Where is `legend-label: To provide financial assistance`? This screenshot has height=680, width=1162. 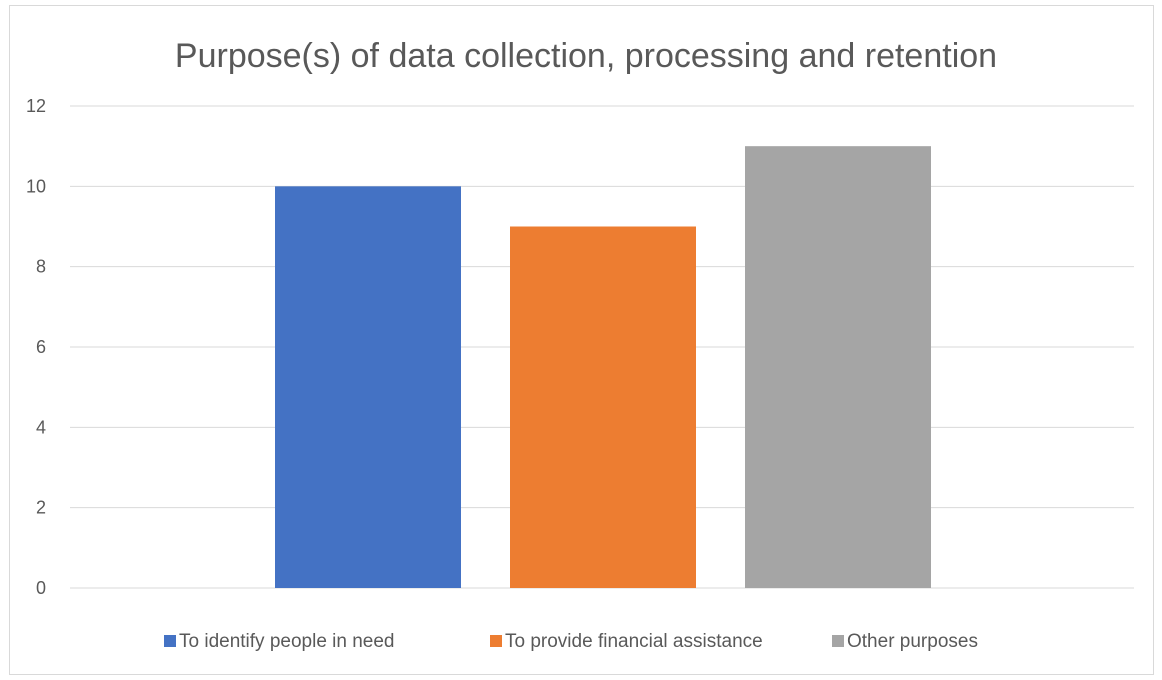 legend-label: To provide financial assistance is located at coordinates (634, 641).